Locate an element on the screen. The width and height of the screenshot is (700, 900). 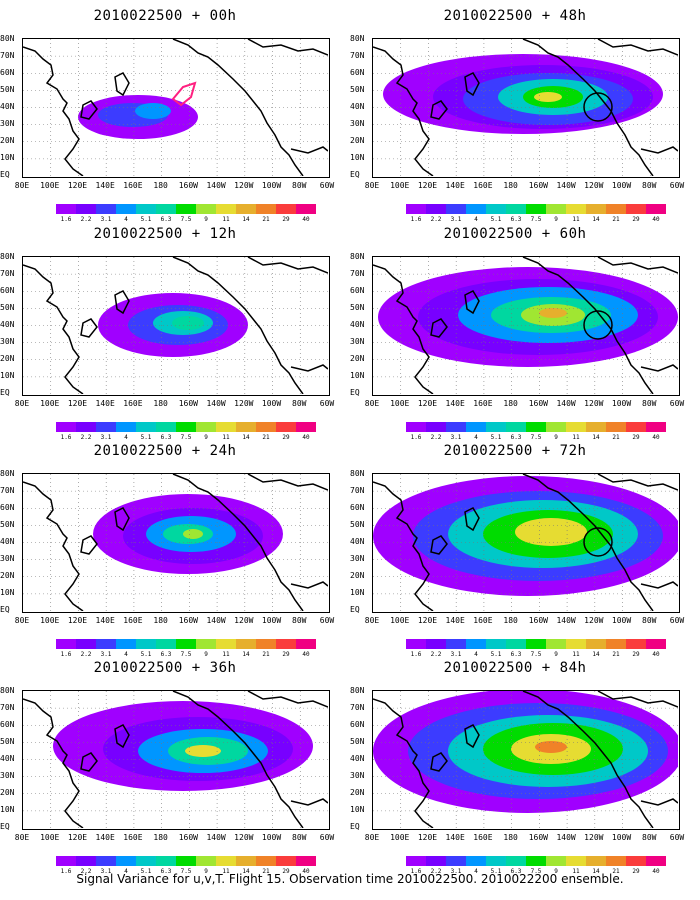
y-axis-label: 70N is located at coordinates (7, 490).